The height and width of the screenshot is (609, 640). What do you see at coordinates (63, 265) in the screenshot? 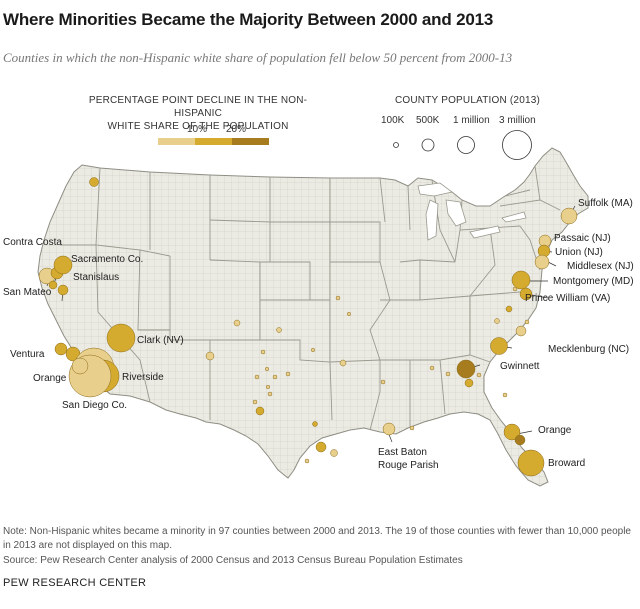
I see `county-circle-sacramento` at bounding box center [63, 265].